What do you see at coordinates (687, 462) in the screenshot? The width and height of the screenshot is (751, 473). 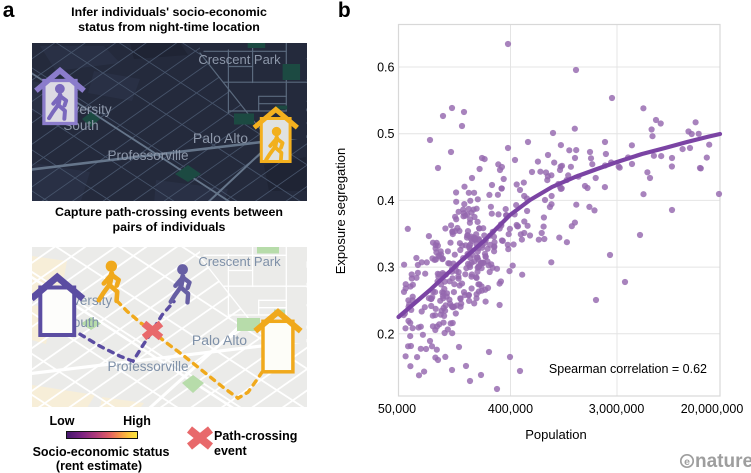 I see `svg-text: e` at bounding box center [687, 462].